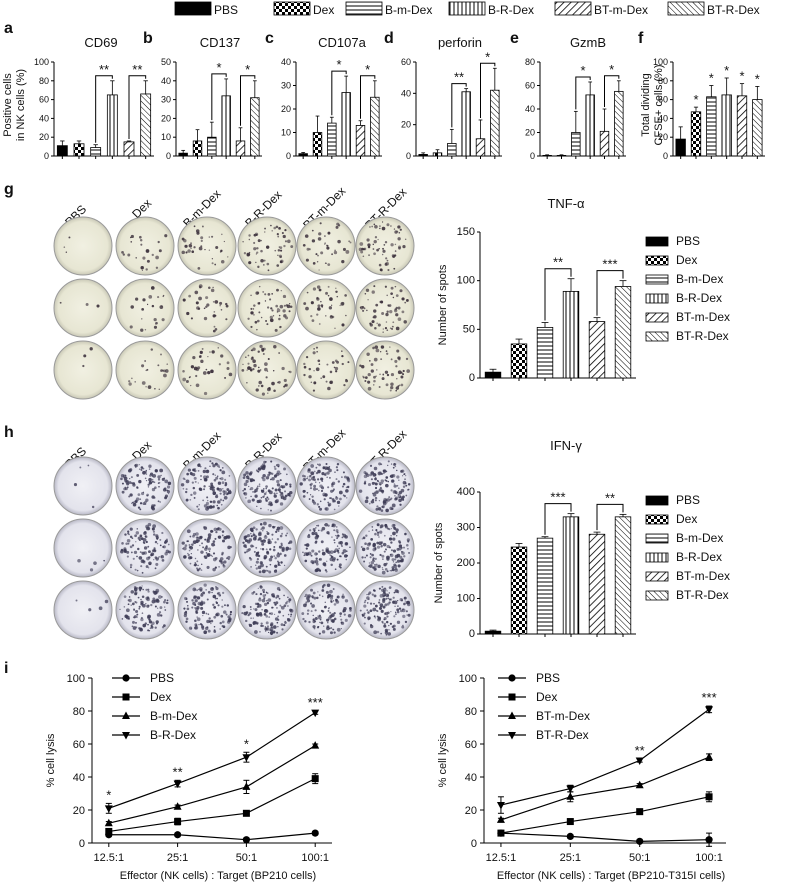 This screenshot has height=890, width=793. I want to click on y-tick-label: 20, so click(663, 137).